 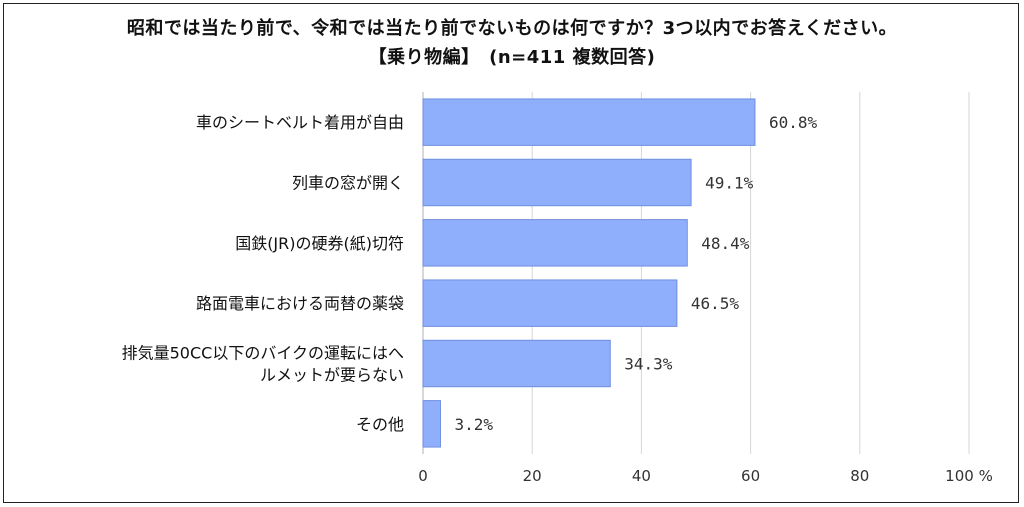 I want to click on x-tick-label-100: 100 %, so click(x=969, y=476).